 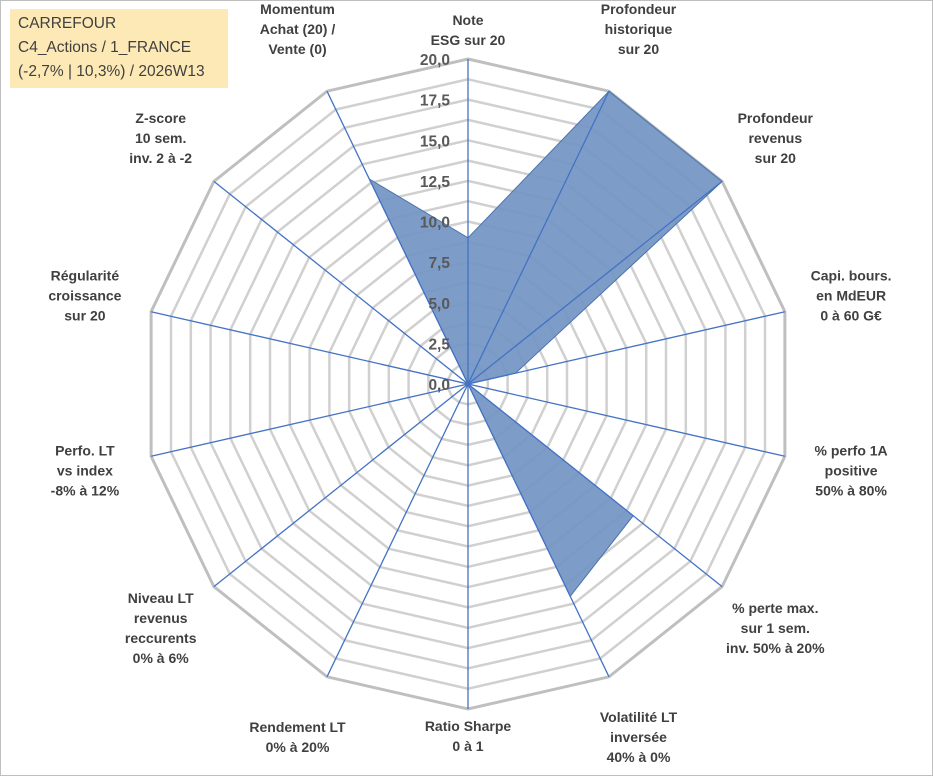 I want to click on axis-label: Note ESG sur 20, so click(x=468, y=30).